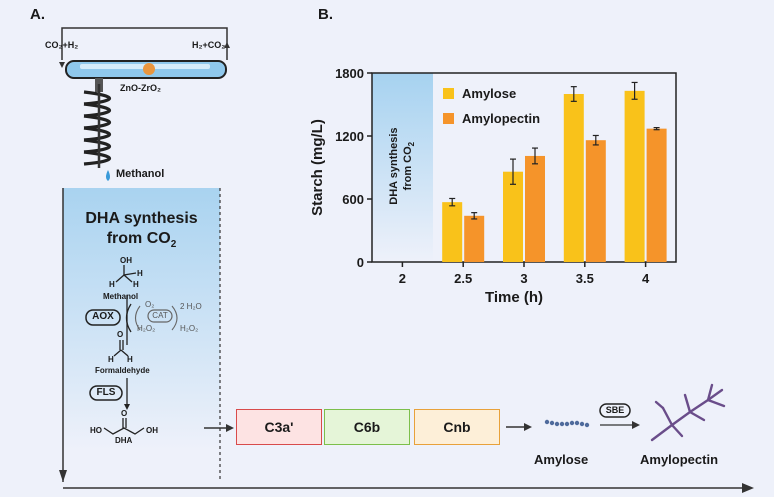  I want to click on inlet-label: CO₂+H₂, so click(62, 45).